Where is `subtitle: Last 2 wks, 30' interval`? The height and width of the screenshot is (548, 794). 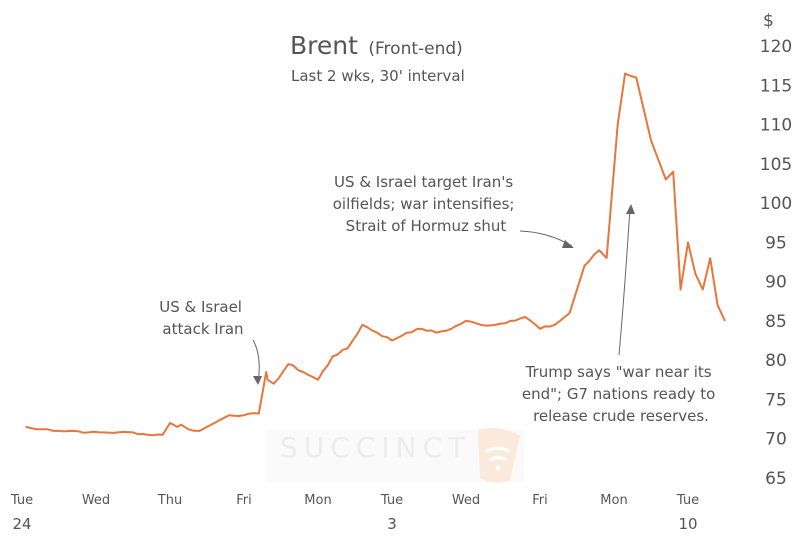 subtitle: Last 2 wks, 30' interval is located at coordinates (378, 76).